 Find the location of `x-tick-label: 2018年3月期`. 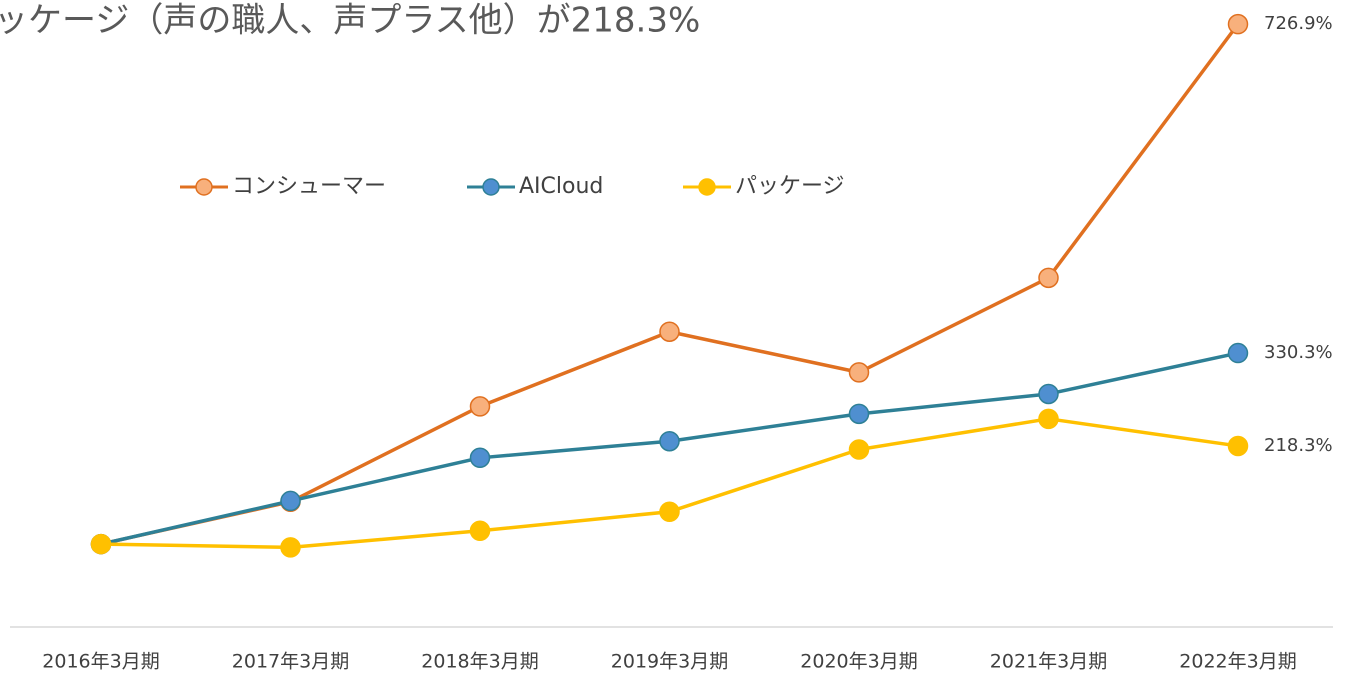

x-tick-label: 2018年3月期 is located at coordinates (479, 662).